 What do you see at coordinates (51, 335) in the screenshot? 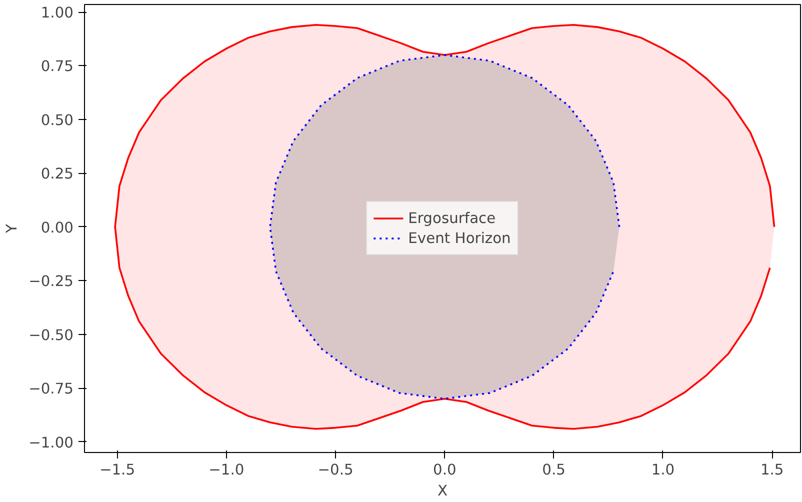
I see `y-tick-label: −0.50` at bounding box center [51, 335].